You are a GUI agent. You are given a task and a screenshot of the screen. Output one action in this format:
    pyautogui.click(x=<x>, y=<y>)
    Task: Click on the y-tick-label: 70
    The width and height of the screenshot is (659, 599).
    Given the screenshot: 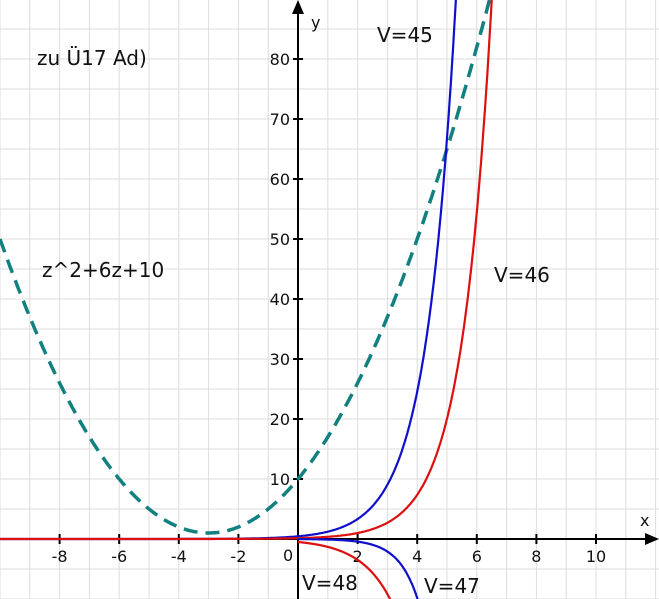 What is the action you would take?
    pyautogui.click(x=280, y=119)
    